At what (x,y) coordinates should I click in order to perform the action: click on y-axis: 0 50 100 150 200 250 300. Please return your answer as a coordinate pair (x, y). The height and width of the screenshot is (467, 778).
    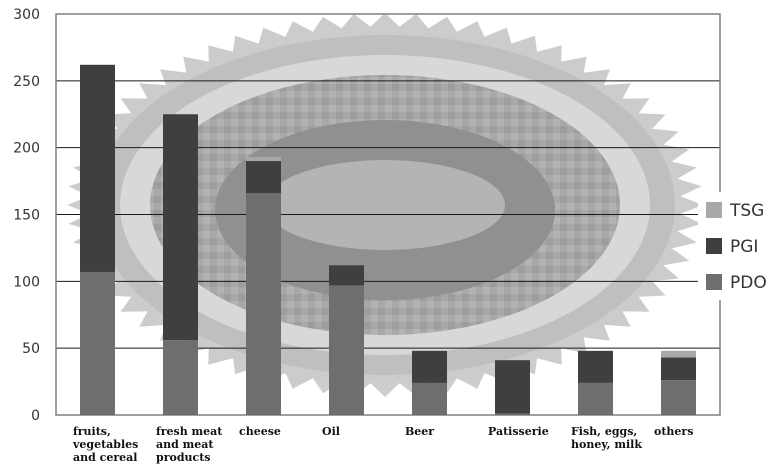
    Looking at the image, I should click on (26, 215).